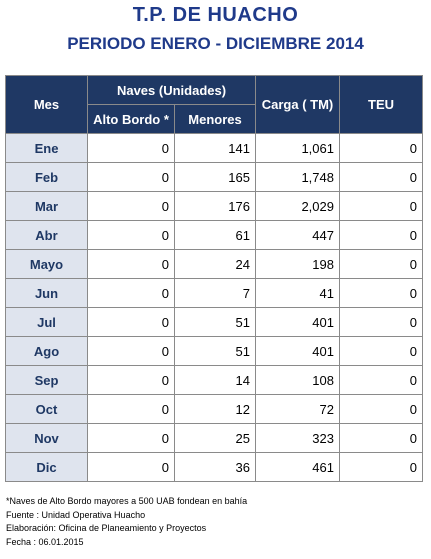  Describe the element at coordinates (297, 409) in the screenshot. I see `cell-carga: 72` at that location.